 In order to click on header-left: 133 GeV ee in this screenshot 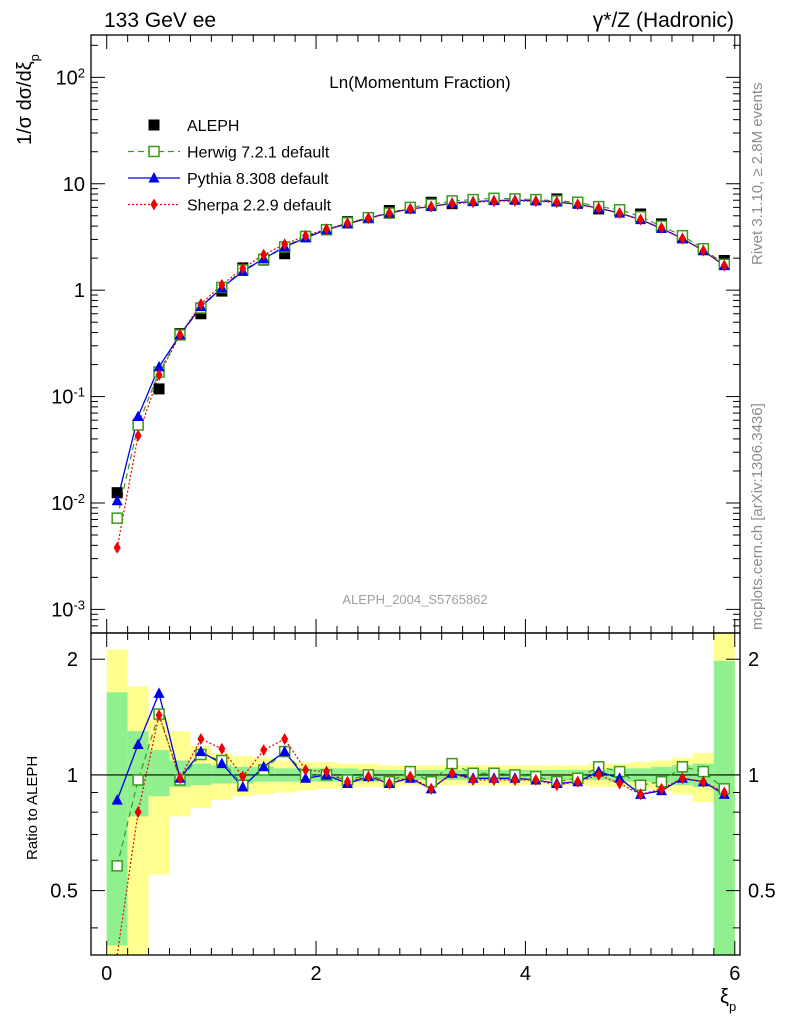, I will do `click(160, 20)`.